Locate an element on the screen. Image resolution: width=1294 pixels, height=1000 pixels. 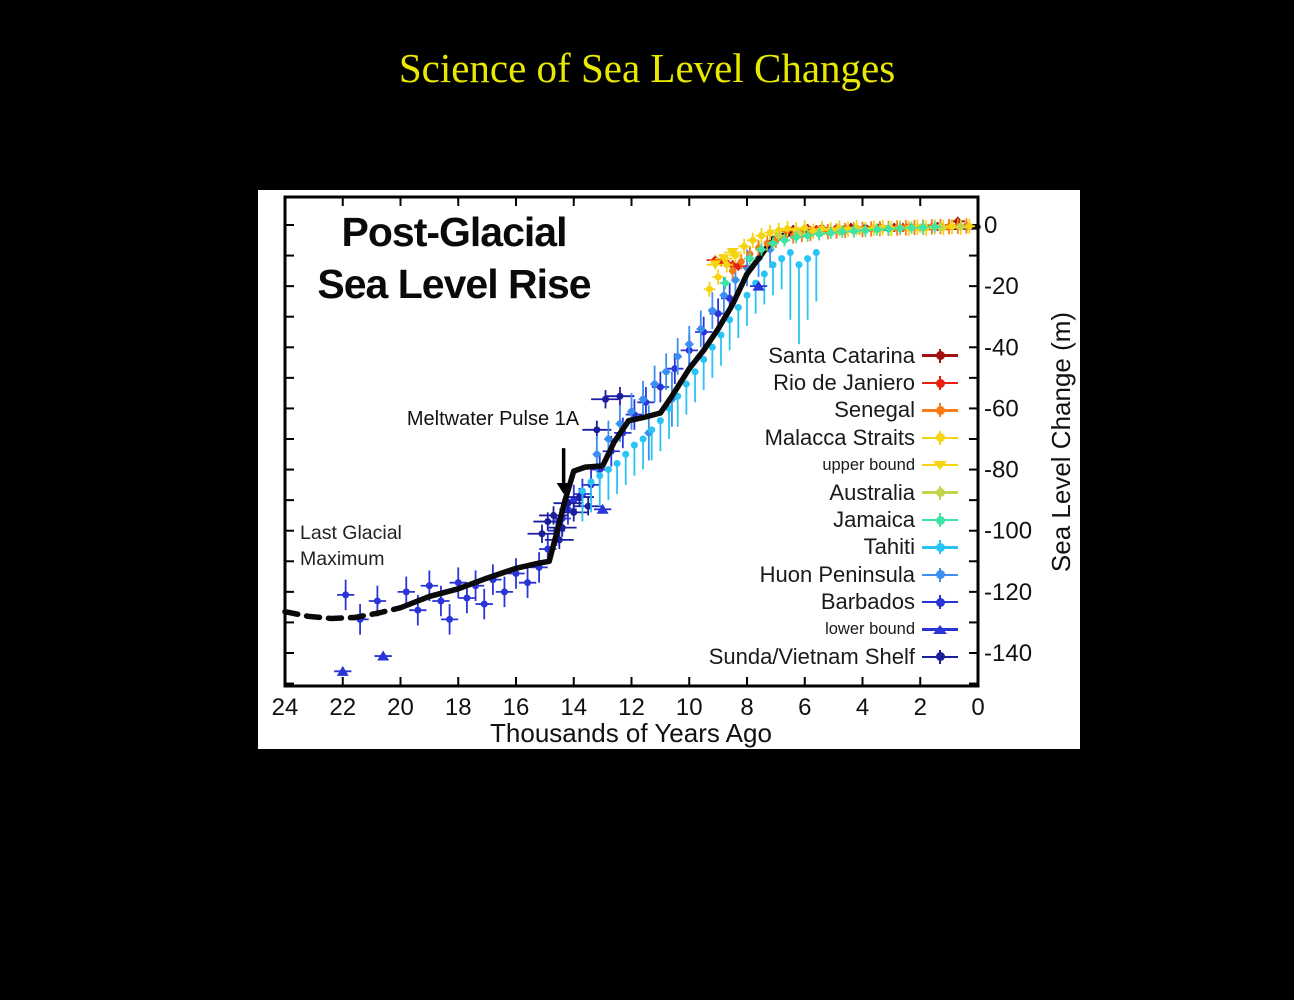
legend-item-rio-de-janiero: Rio de Janiero is located at coordinates (833, 382).